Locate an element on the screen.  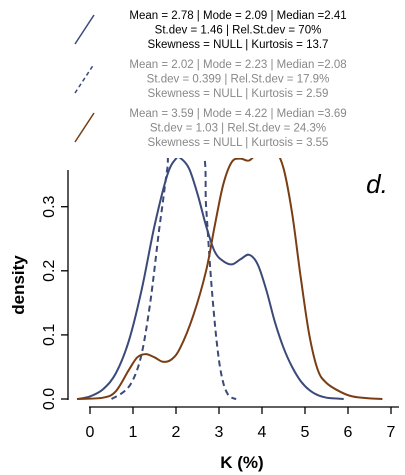
panel-label: d. is located at coordinates (377, 184).